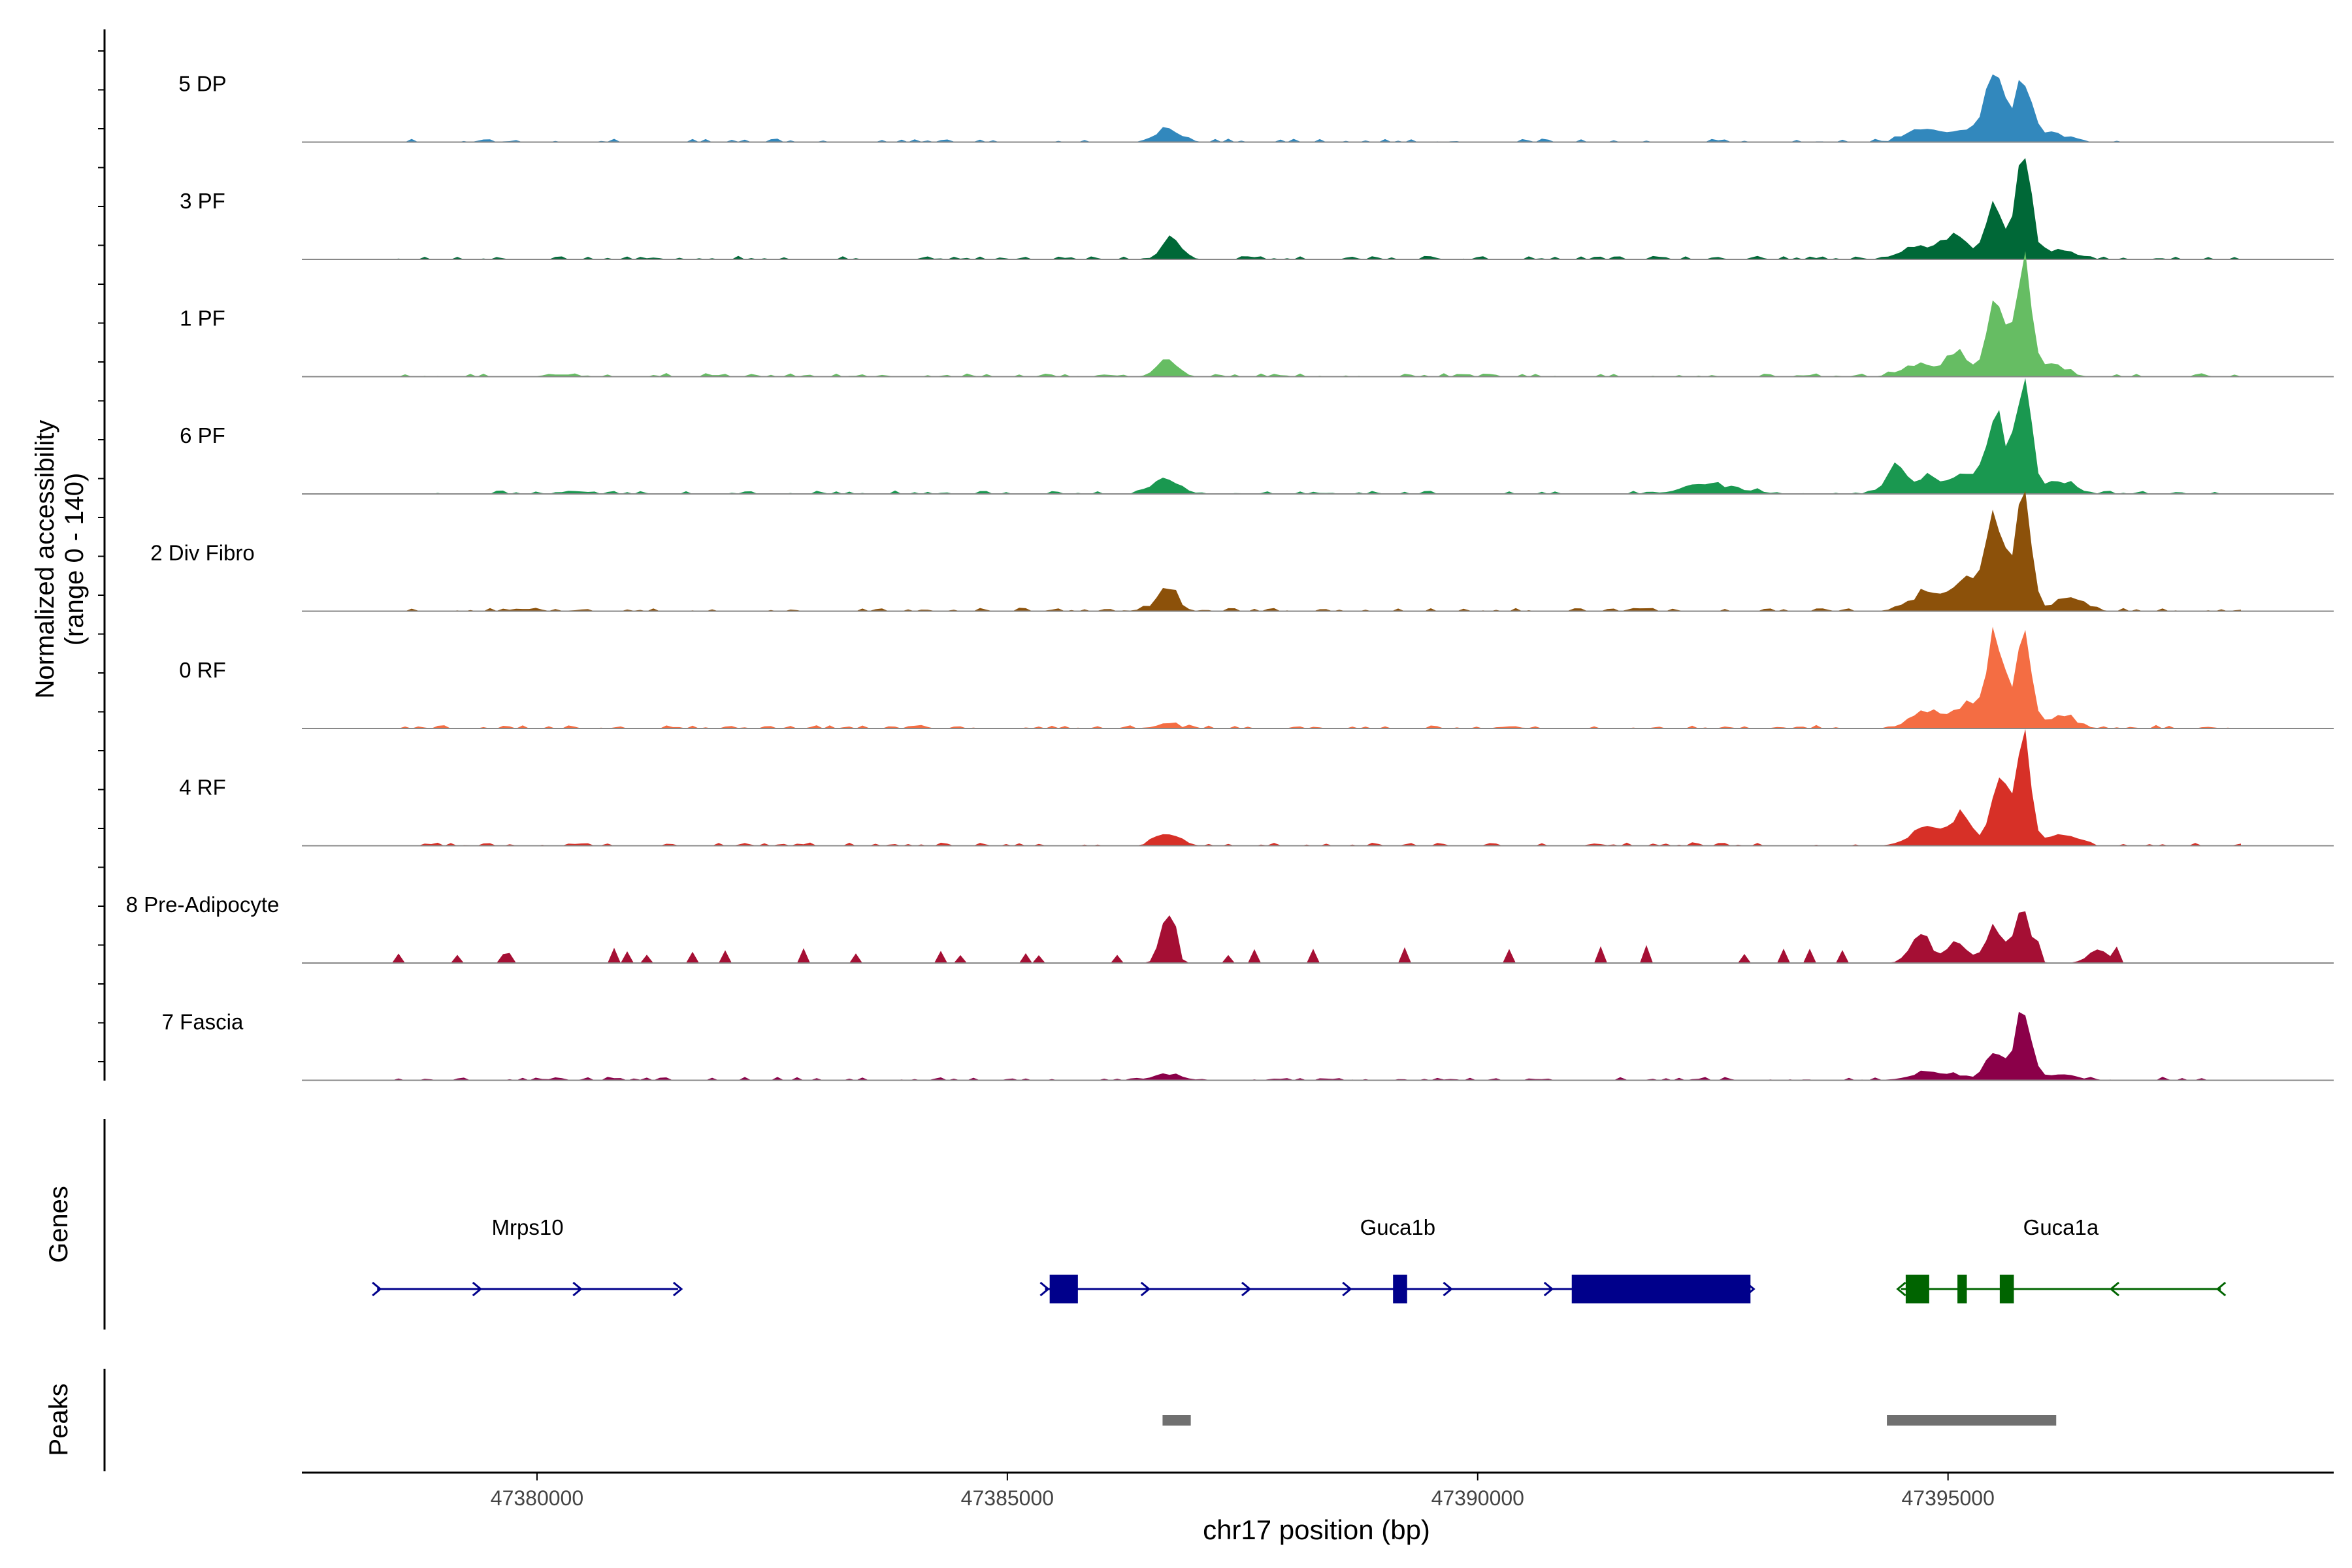 This screenshot has height=1568, width=2352. What do you see at coordinates (202, 84) in the screenshot?
I see `track-label: 5 DP` at bounding box center [202, 84].